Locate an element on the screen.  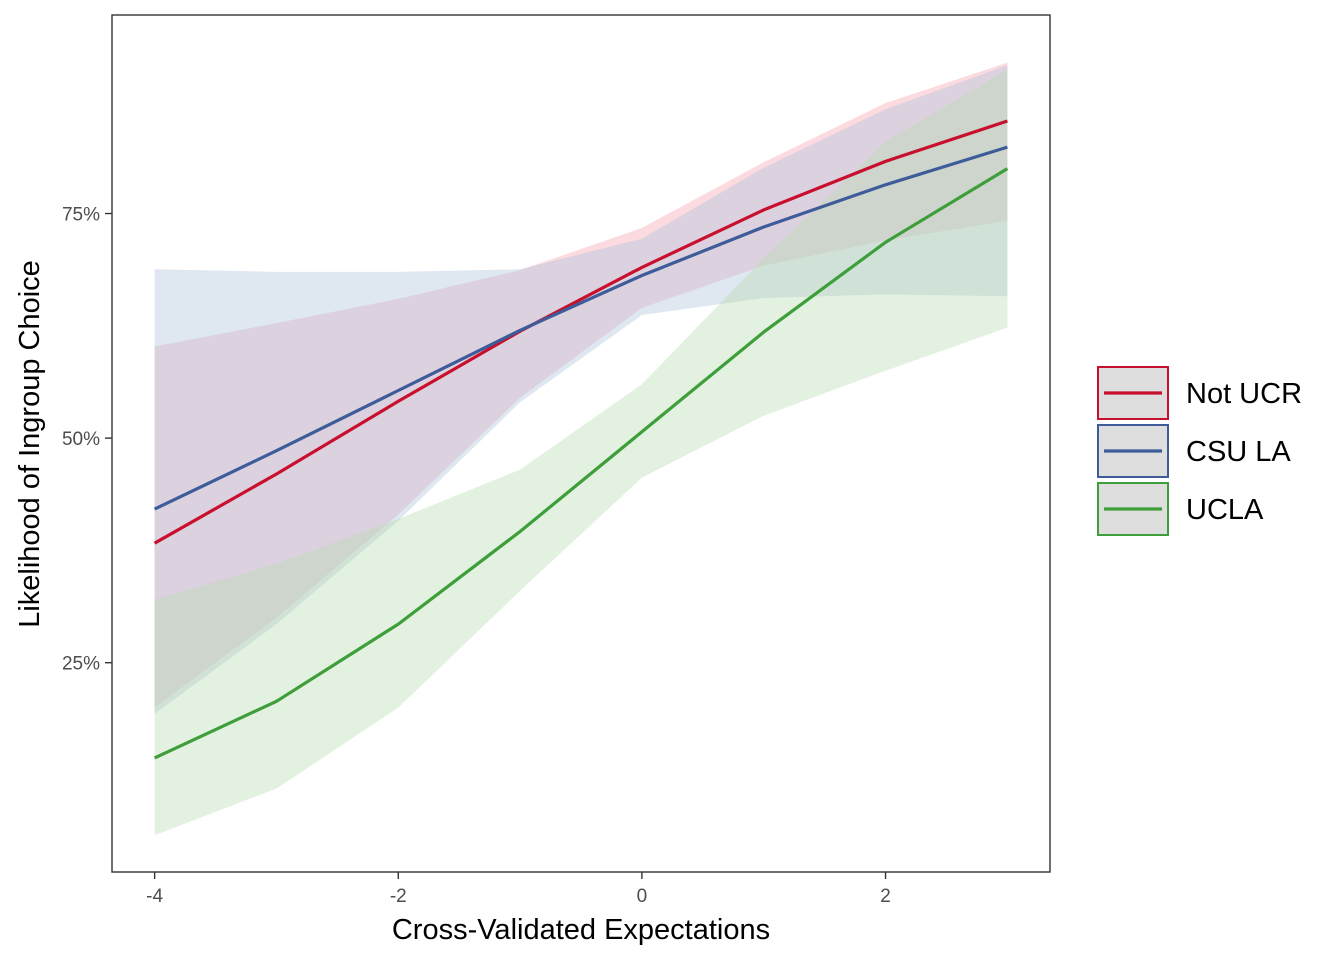
legend-item-not-ucr: Not UCR is located at coordinates (1199, 393).